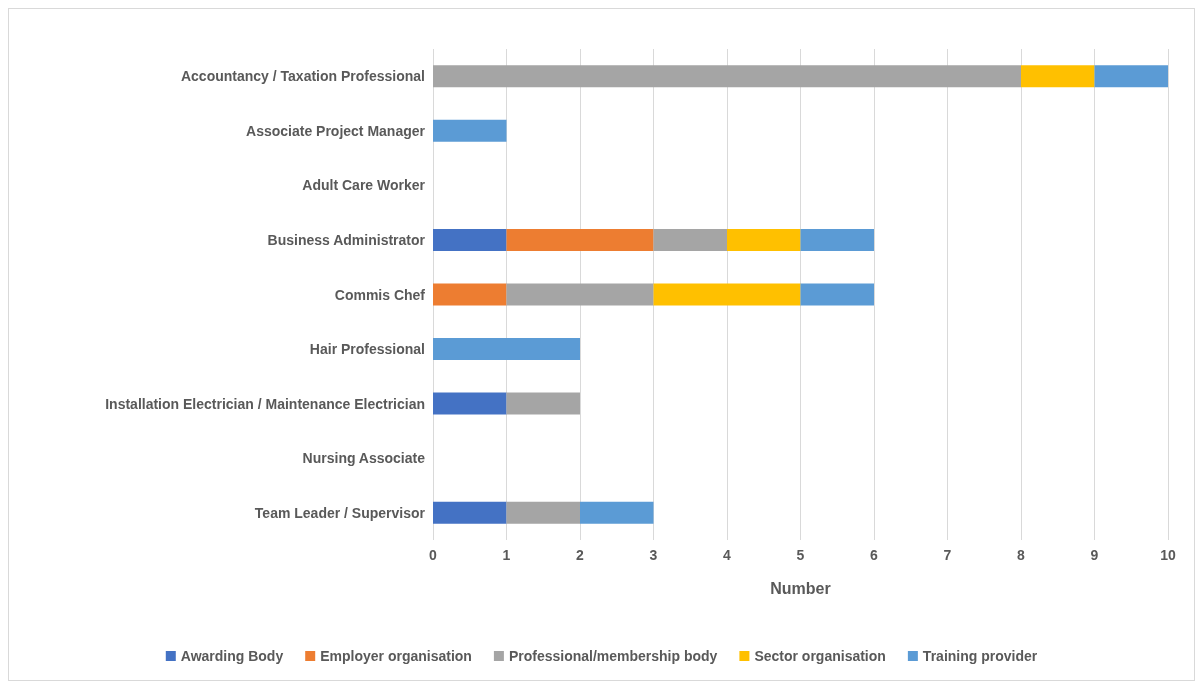 The height and width of the screenshot is (689, 1203). What do you see at coordinates (653, 555) in the screenshot?
I see `x-tick-label: 3` at bounding box center [653, 555].